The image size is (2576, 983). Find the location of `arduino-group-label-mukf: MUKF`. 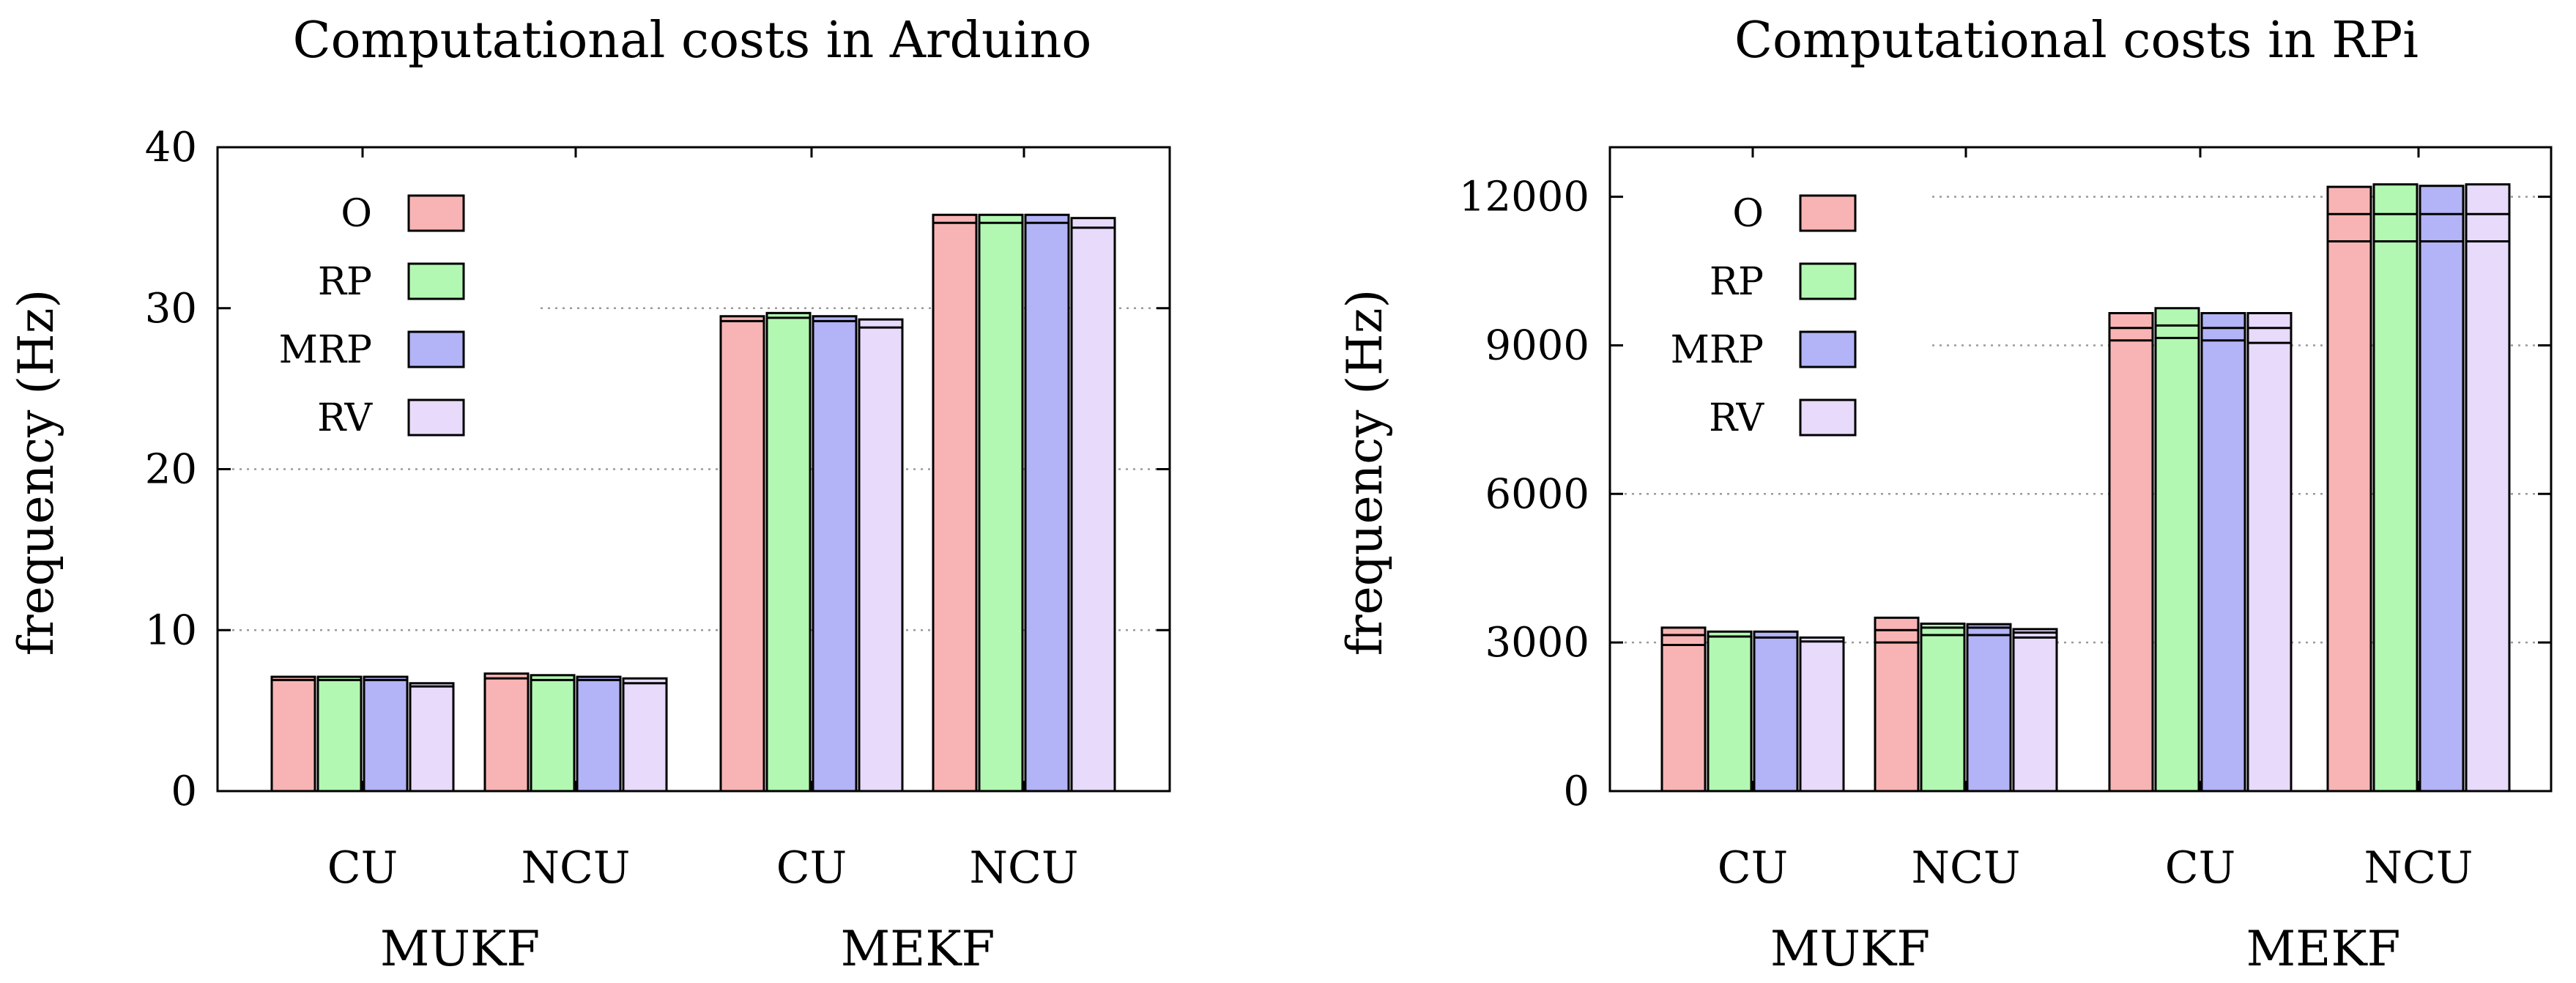

arduino-group-label-mukf: MUKF is located at coordinates (460, 949).